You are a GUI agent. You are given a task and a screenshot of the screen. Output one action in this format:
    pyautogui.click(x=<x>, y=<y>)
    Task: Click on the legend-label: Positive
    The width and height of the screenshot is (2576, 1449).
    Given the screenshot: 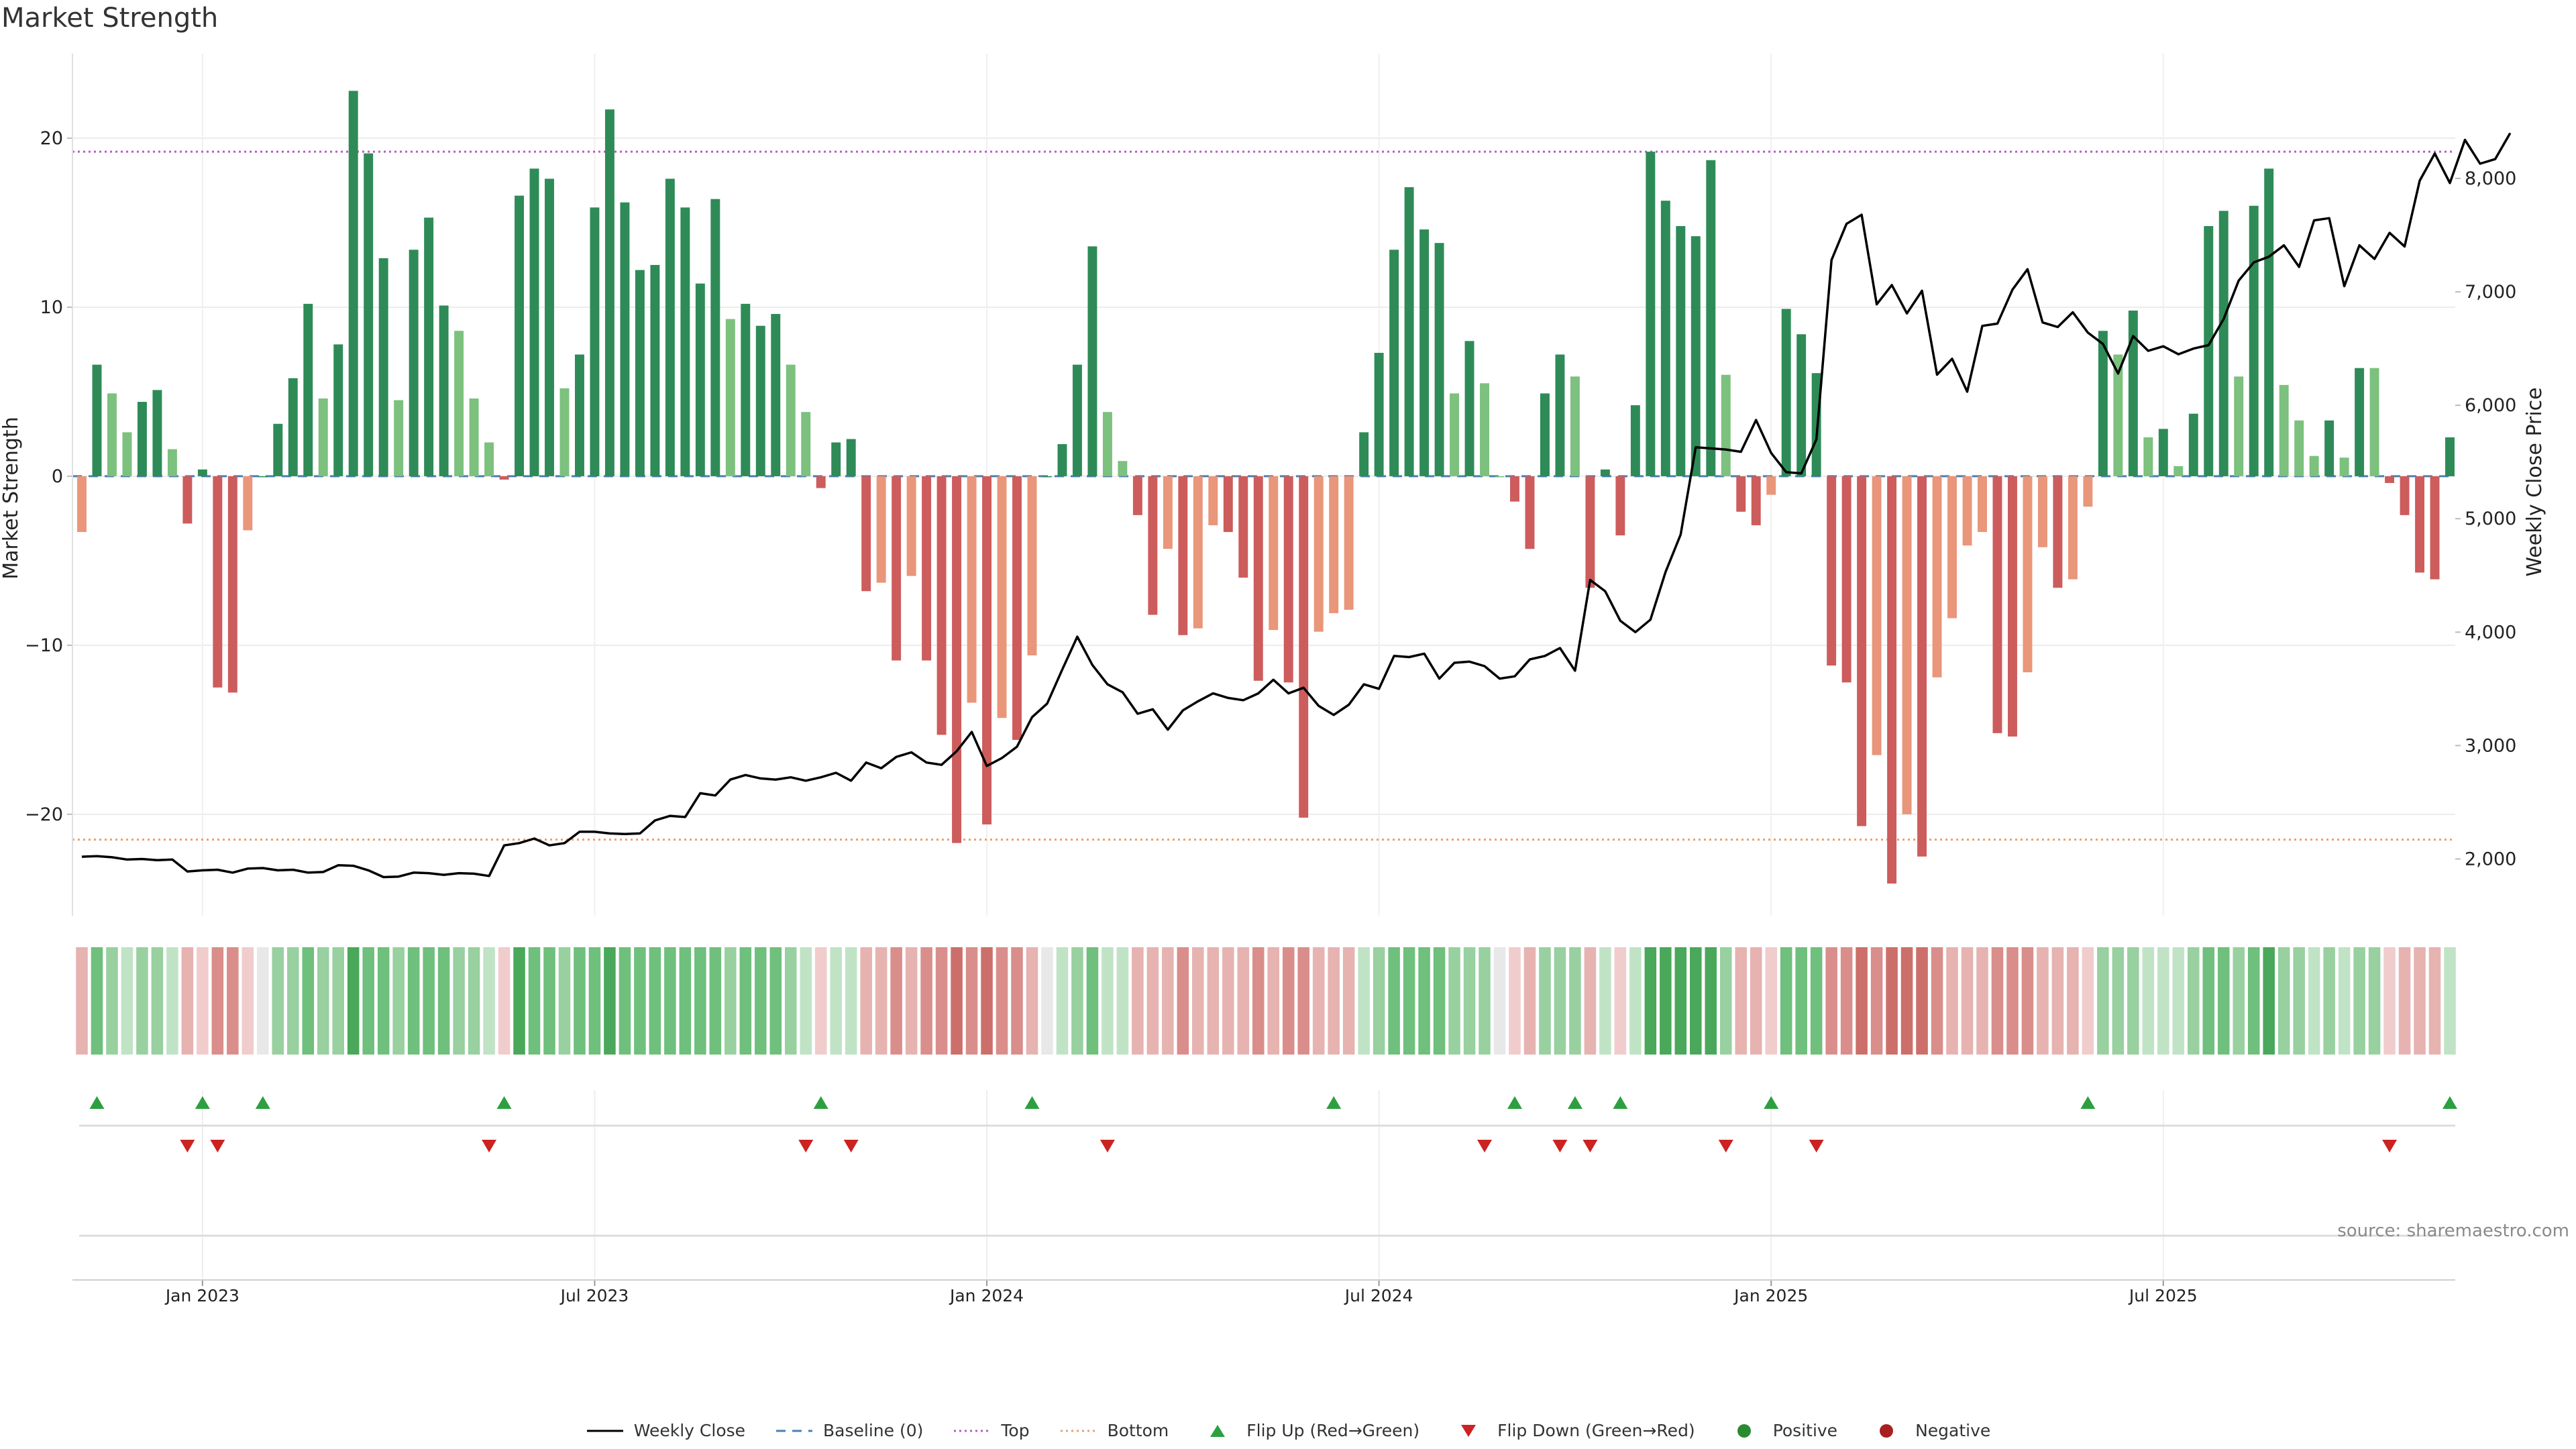 What is the action you would take?
    pyautogui.click(x=1805, y=1430)
    